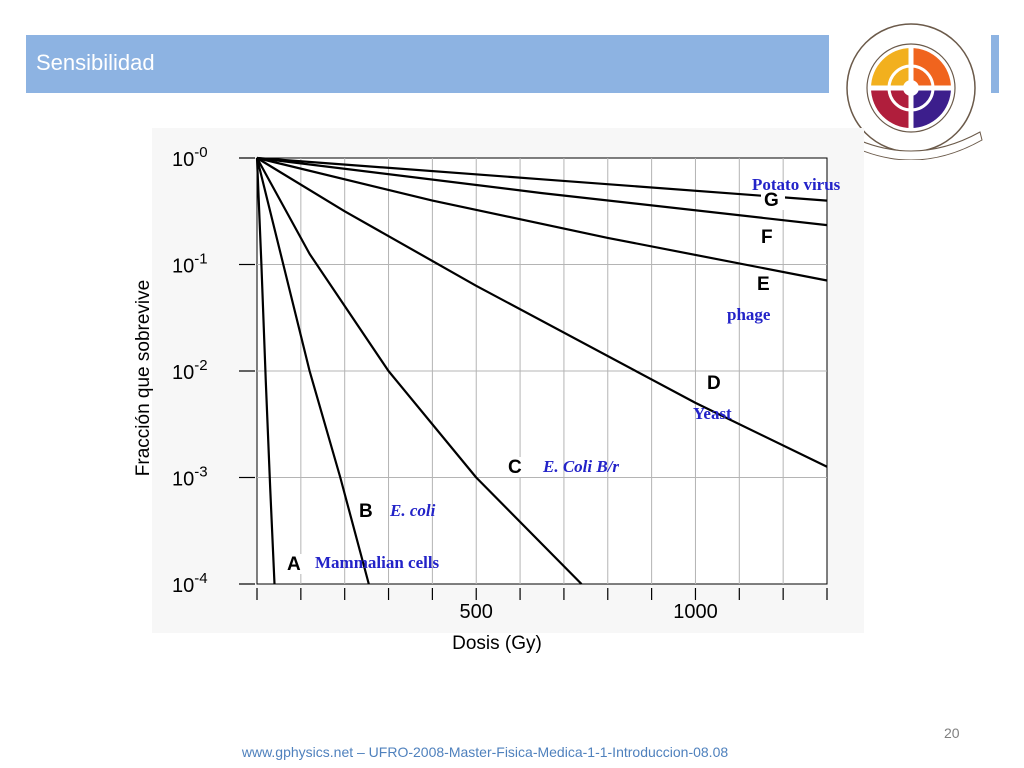 This screenshot has width=1024, height=768. Describe the element at coordinates (542, 179) in the screenshot. I see `series-line-g` at that location.